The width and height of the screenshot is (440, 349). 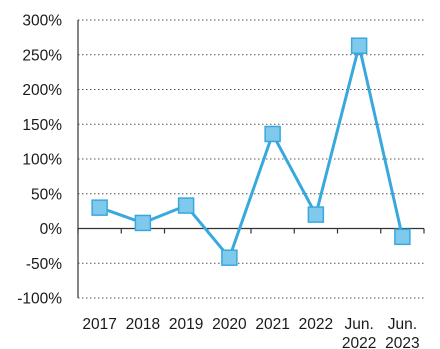 I want to click on y-tick-label: 150%, so click(x=42, y=125).